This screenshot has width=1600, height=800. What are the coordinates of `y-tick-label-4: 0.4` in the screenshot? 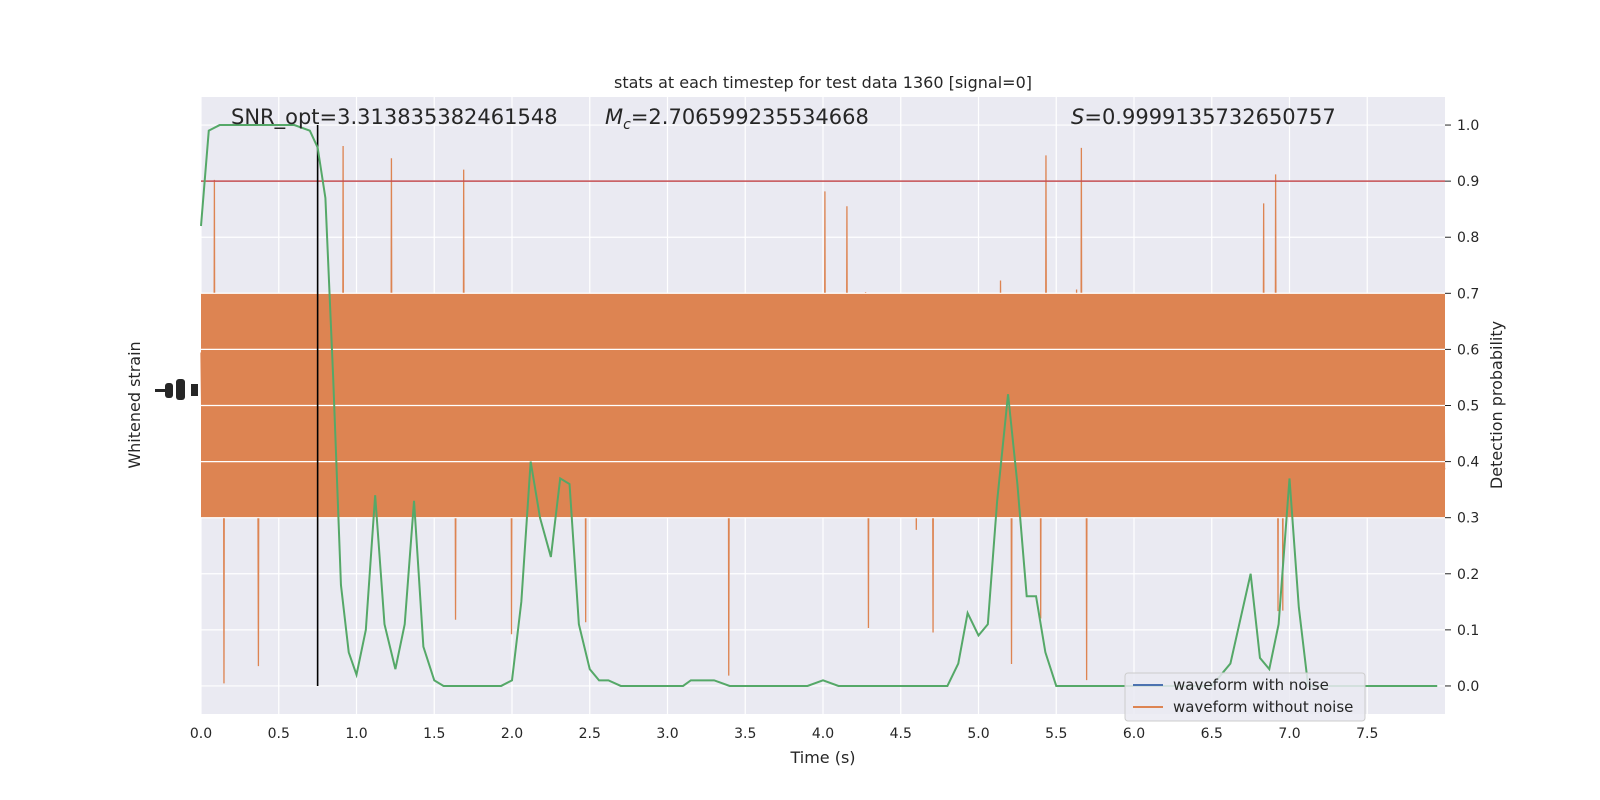 It's located at (1468, 463).